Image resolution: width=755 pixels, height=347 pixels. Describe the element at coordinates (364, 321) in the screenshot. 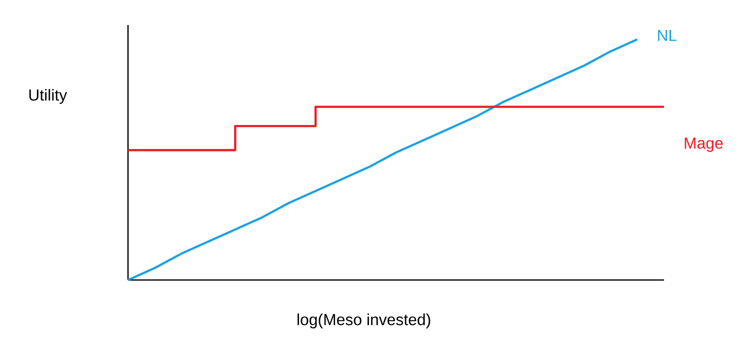

I see `x-axis-title: log(Meso invested)` at that location.